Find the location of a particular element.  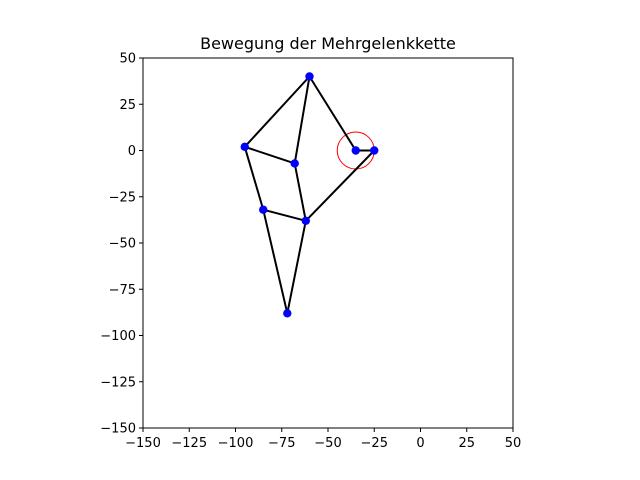

y-tick-label: −125 is located at coordinates (118, 382).